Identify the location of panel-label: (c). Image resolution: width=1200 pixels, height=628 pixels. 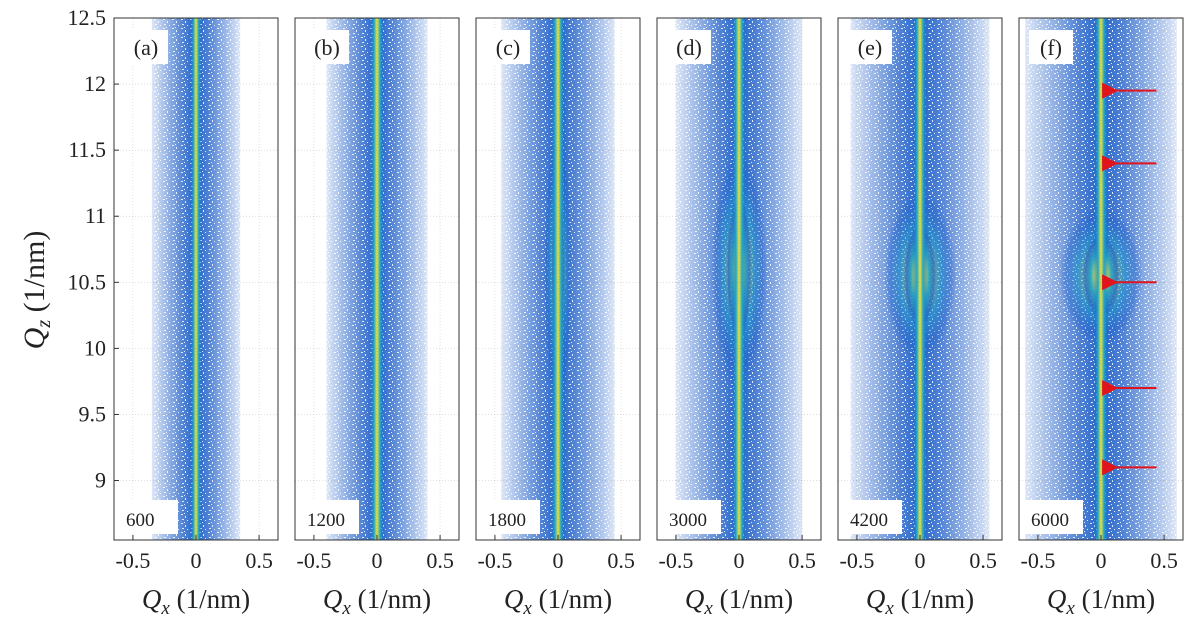
(508, 47).